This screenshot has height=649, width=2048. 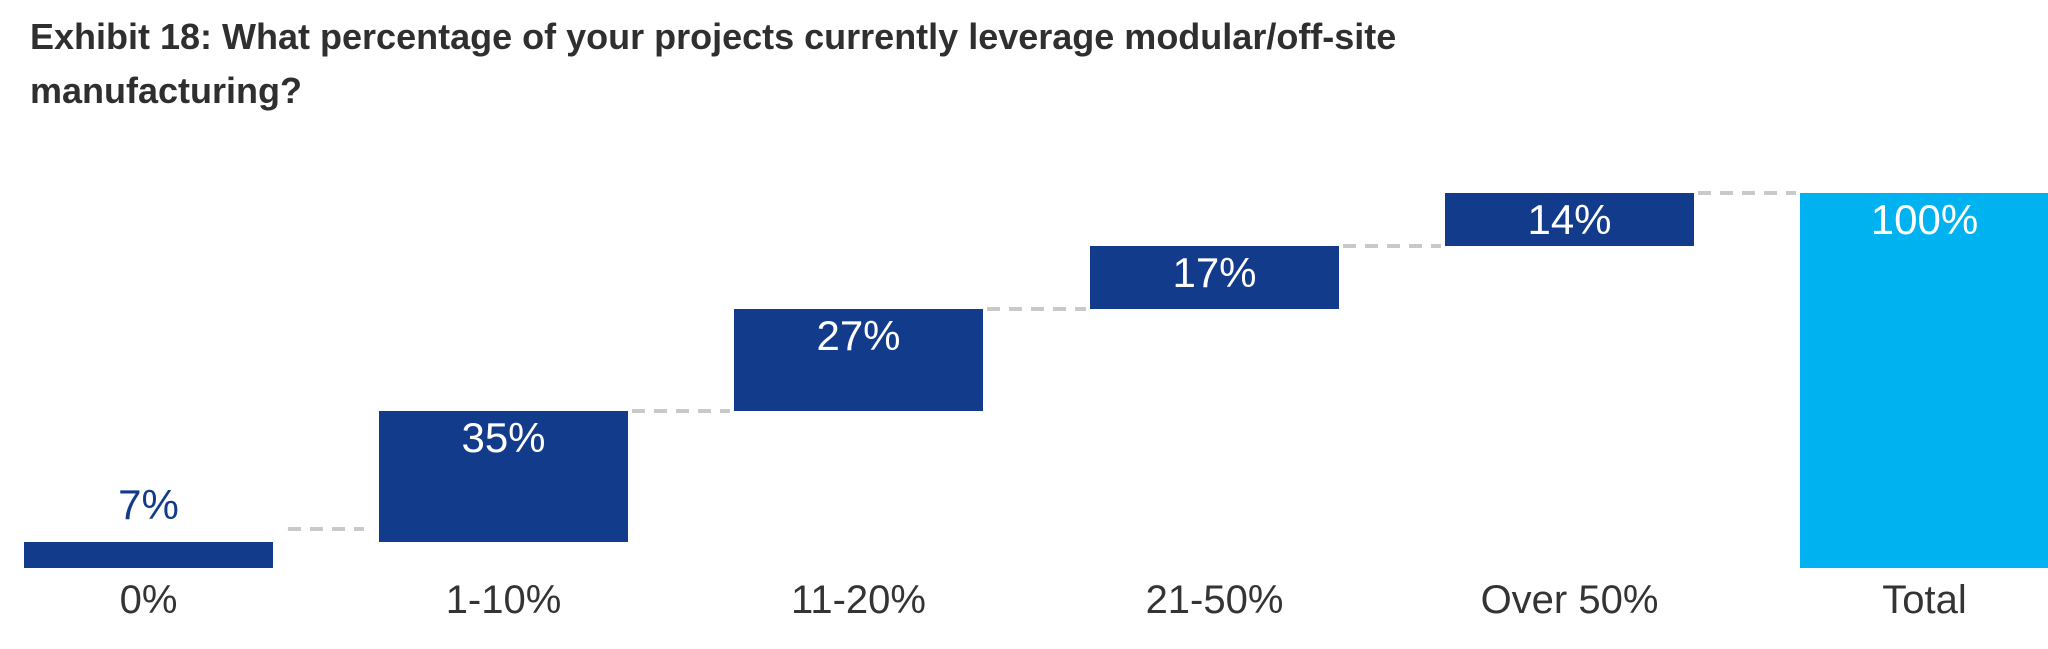 I want to click on value-label-total: 100%, so click(x=1924, y=219).